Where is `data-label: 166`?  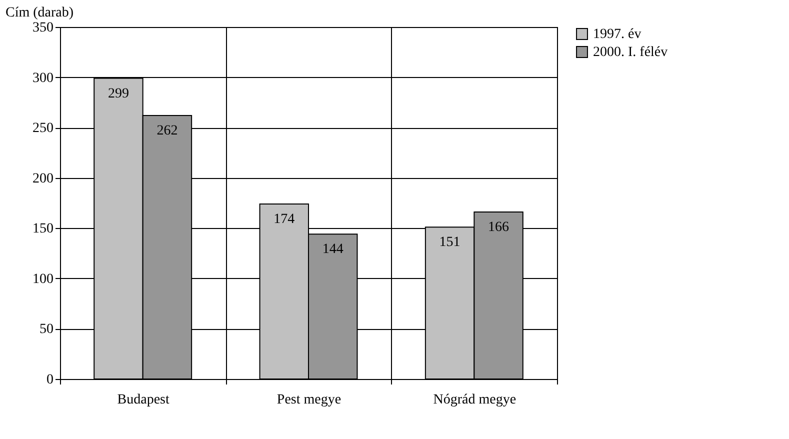 data-label: 166 is located at coordinates (499, 228).